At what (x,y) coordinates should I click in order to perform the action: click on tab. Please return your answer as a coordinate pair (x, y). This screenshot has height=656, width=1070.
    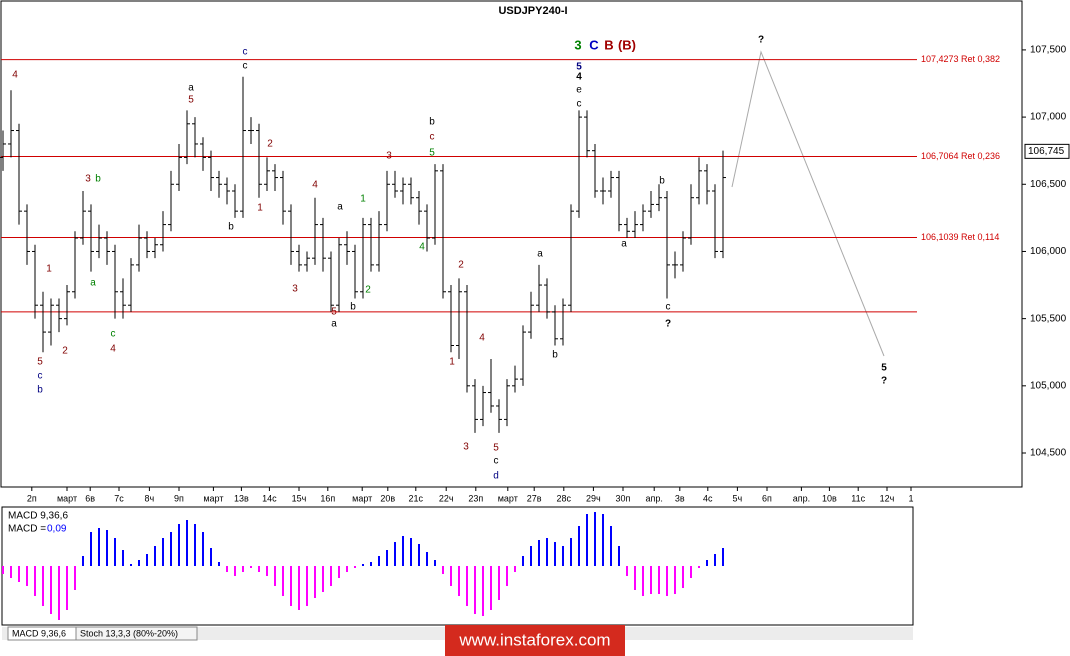
    Looking at the image, I should click on (136, 633).